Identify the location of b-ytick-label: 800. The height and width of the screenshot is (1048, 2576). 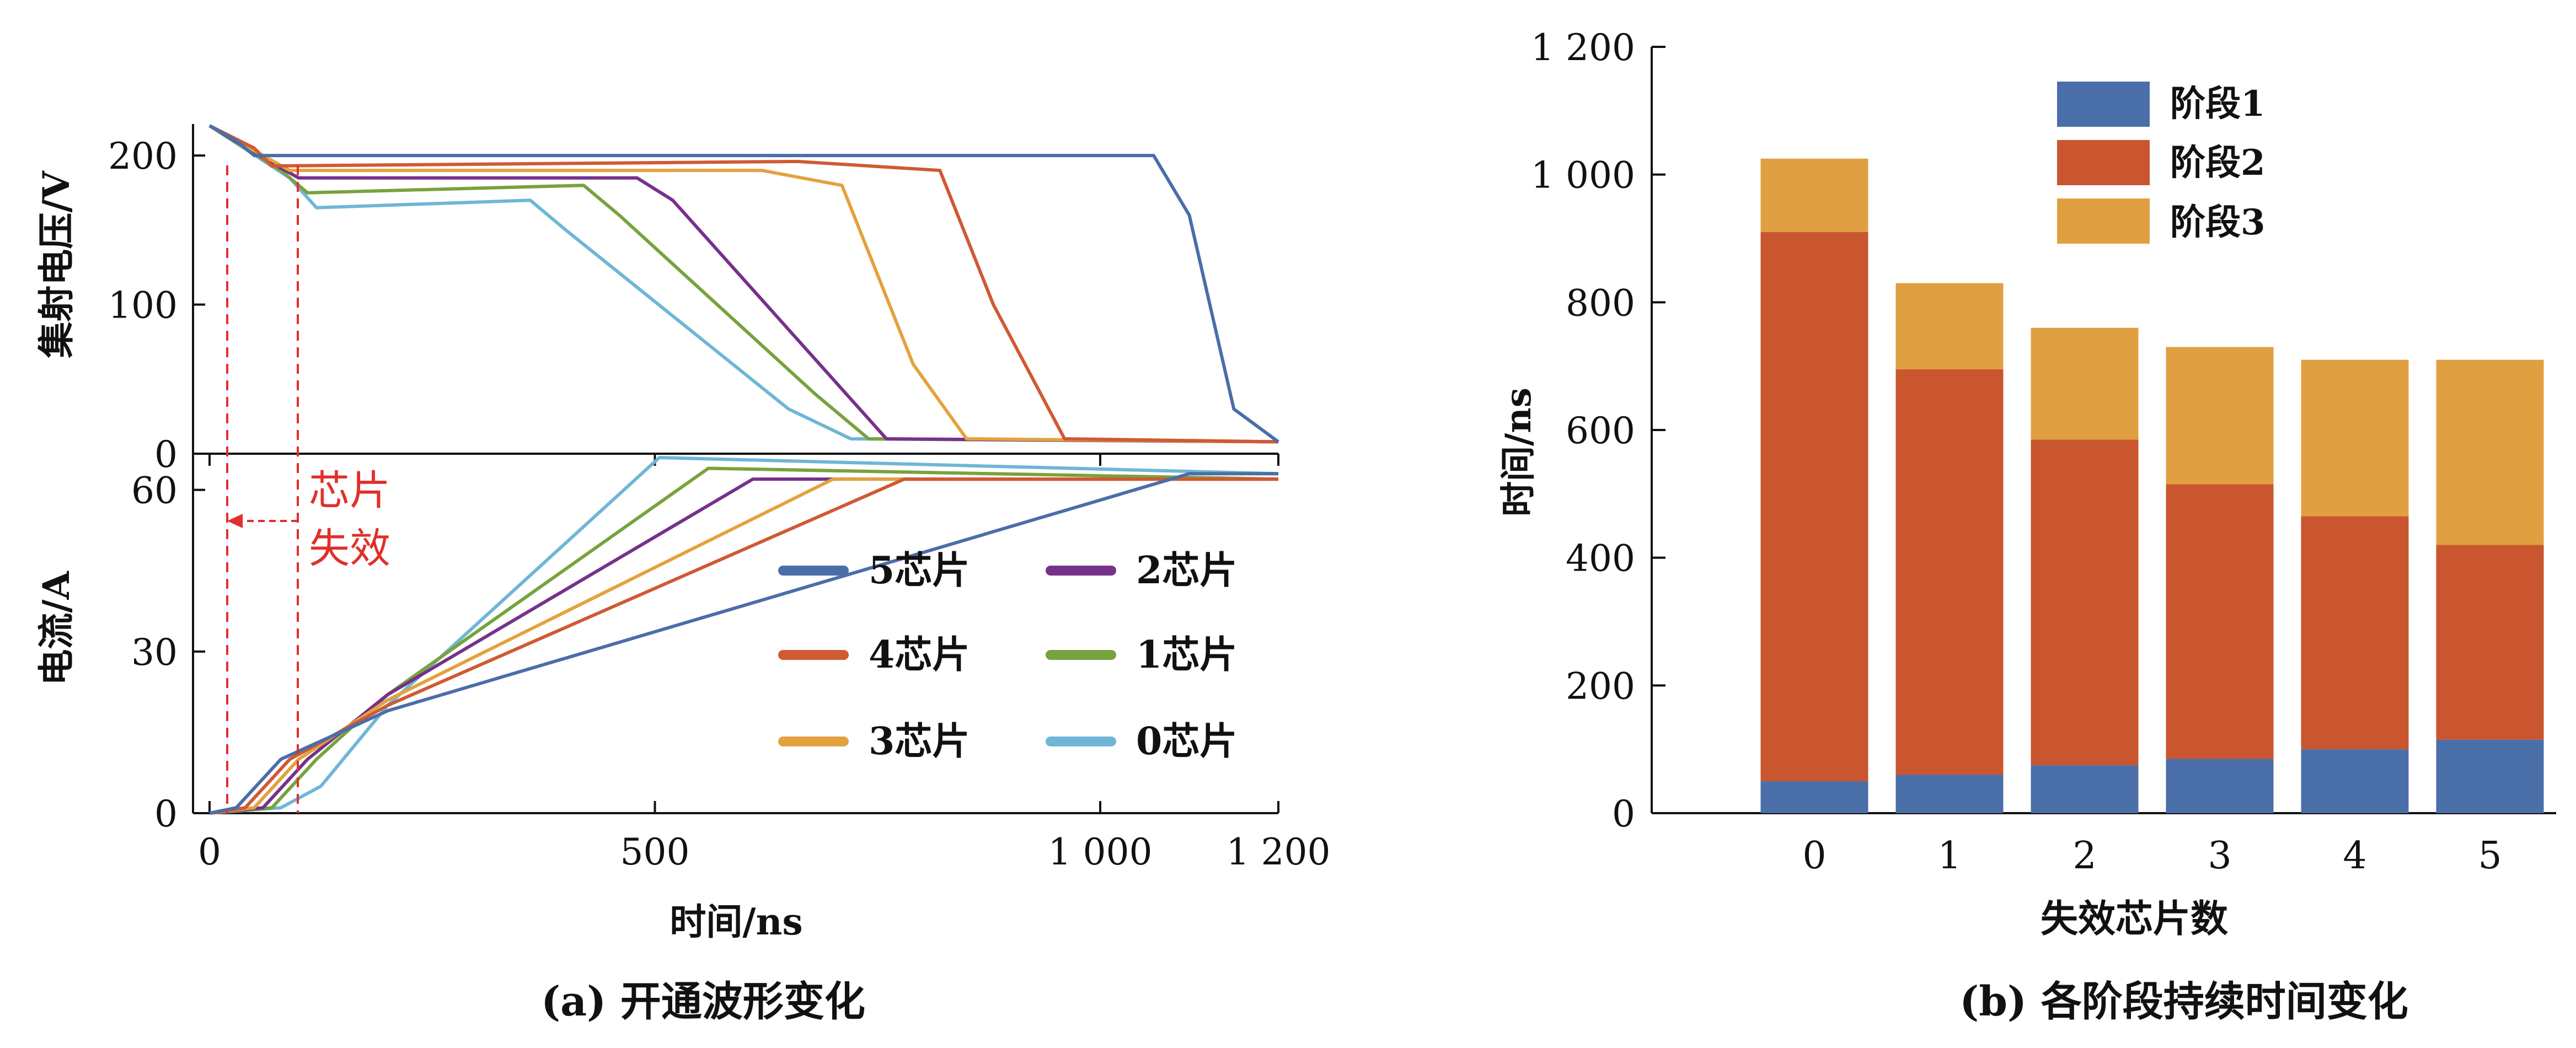
(1600, 303).